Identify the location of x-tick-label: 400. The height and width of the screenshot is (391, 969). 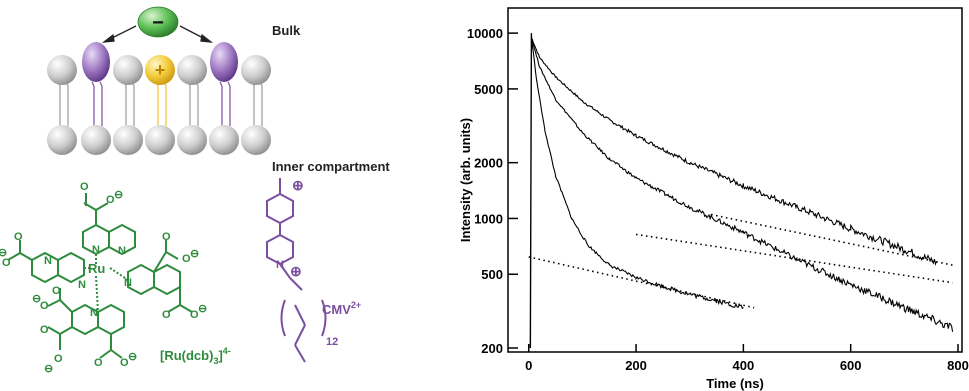
(744, 365).